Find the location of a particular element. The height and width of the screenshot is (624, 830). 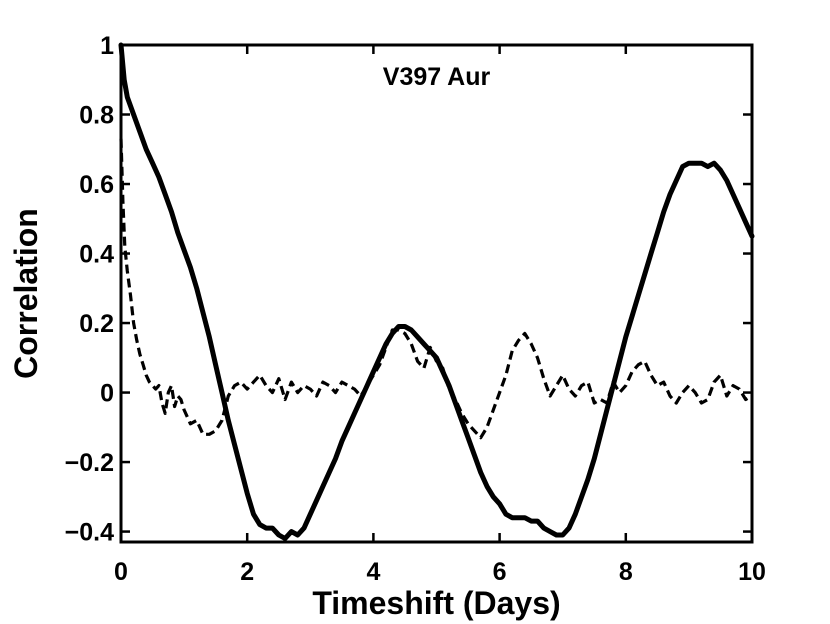

y-tick-label: −0.2 is located at coordinates (89, 463).